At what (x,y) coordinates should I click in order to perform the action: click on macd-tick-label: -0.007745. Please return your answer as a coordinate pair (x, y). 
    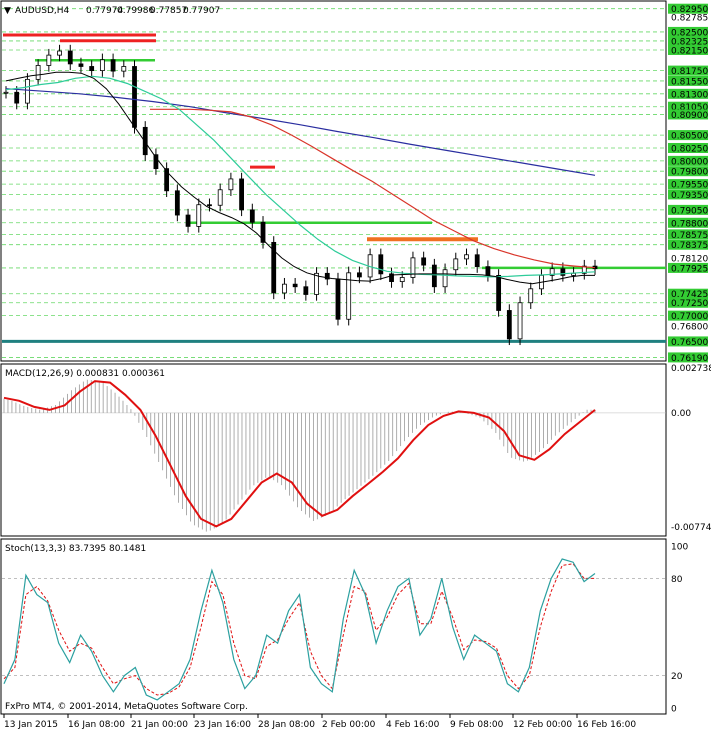
    Looking at the image, I should click on (691, 528).